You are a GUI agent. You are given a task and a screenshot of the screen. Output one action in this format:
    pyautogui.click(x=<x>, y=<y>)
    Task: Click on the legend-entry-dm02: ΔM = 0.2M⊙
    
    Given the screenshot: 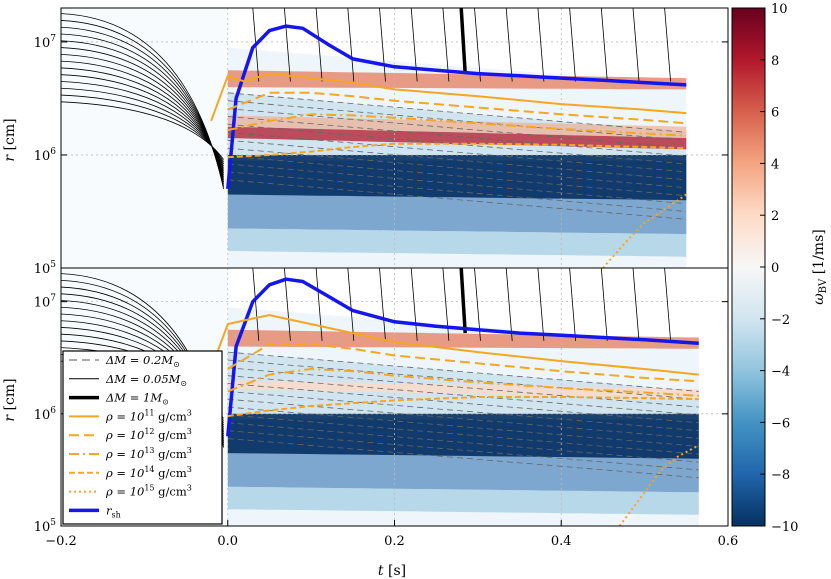 What is the action you would take?
    pyautogui.click(x=124, y=361)
    